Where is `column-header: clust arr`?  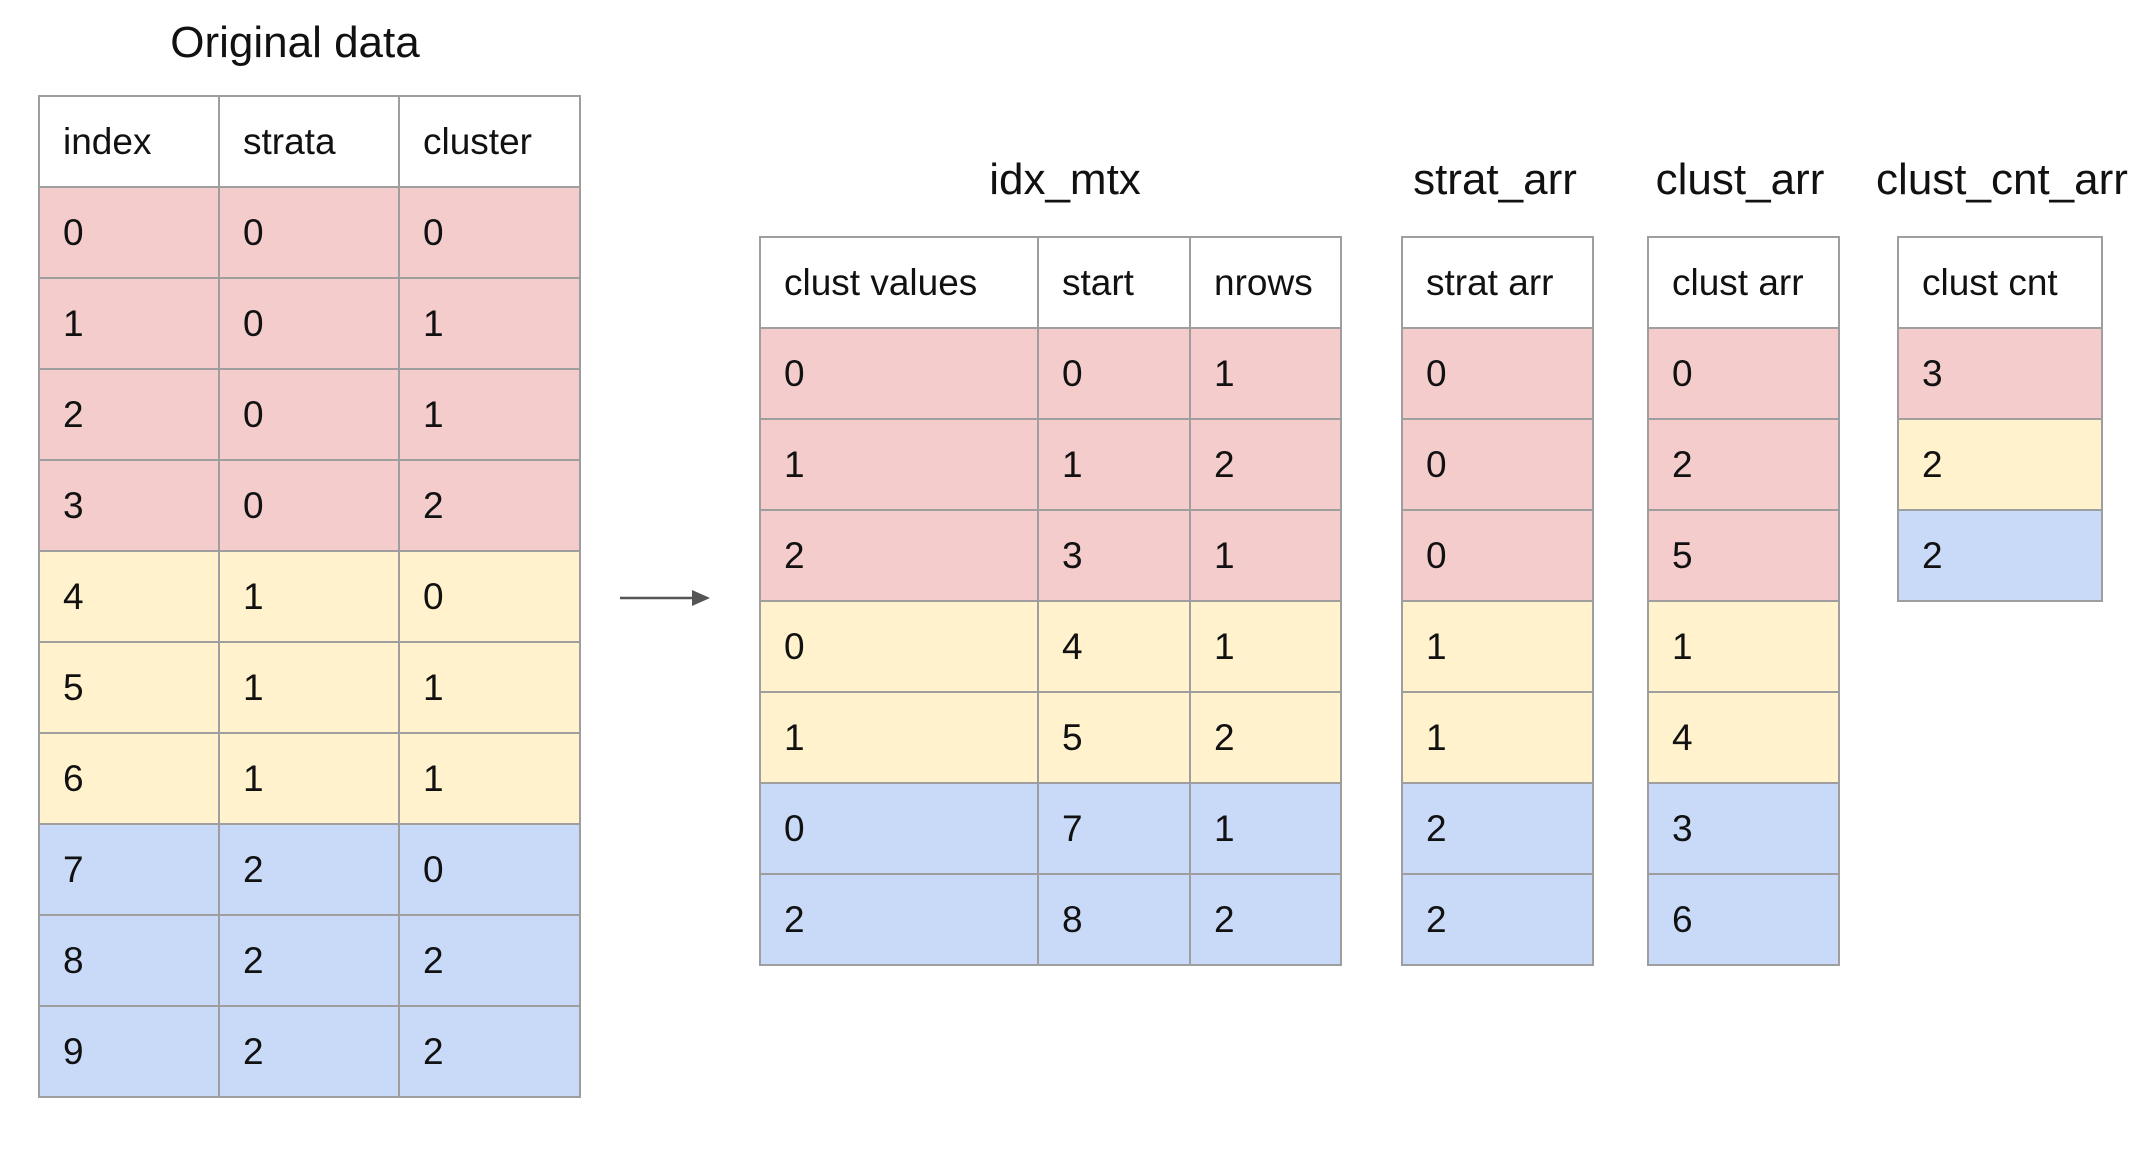
column-header: clust arr is located at coordinates (1743, 282).